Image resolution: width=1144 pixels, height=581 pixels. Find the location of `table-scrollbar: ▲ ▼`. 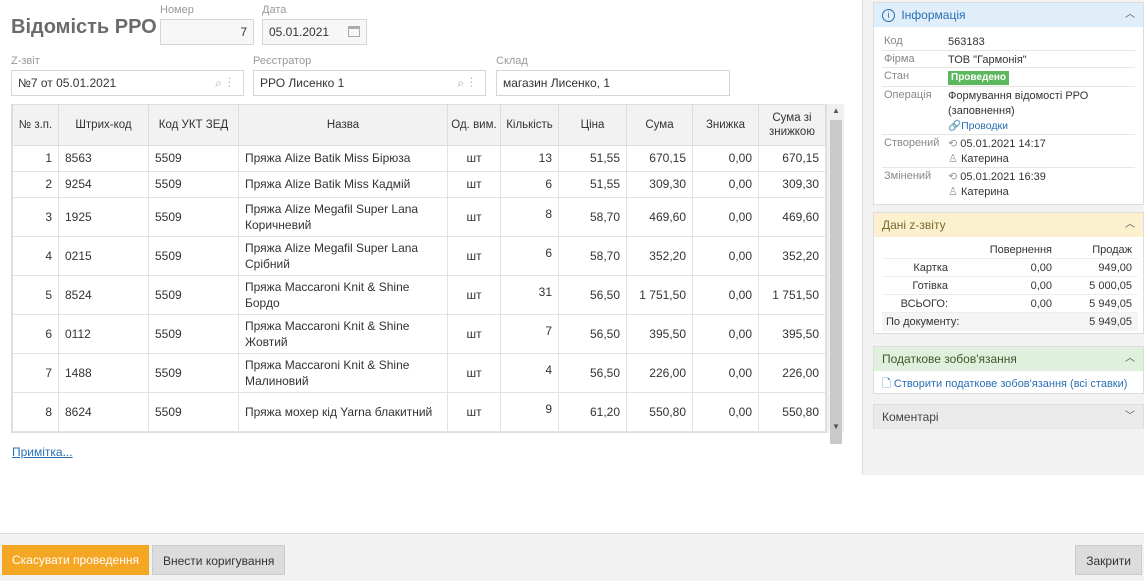

table-scrollbar: ▲ ▼ is located at coordinates (835, 274).